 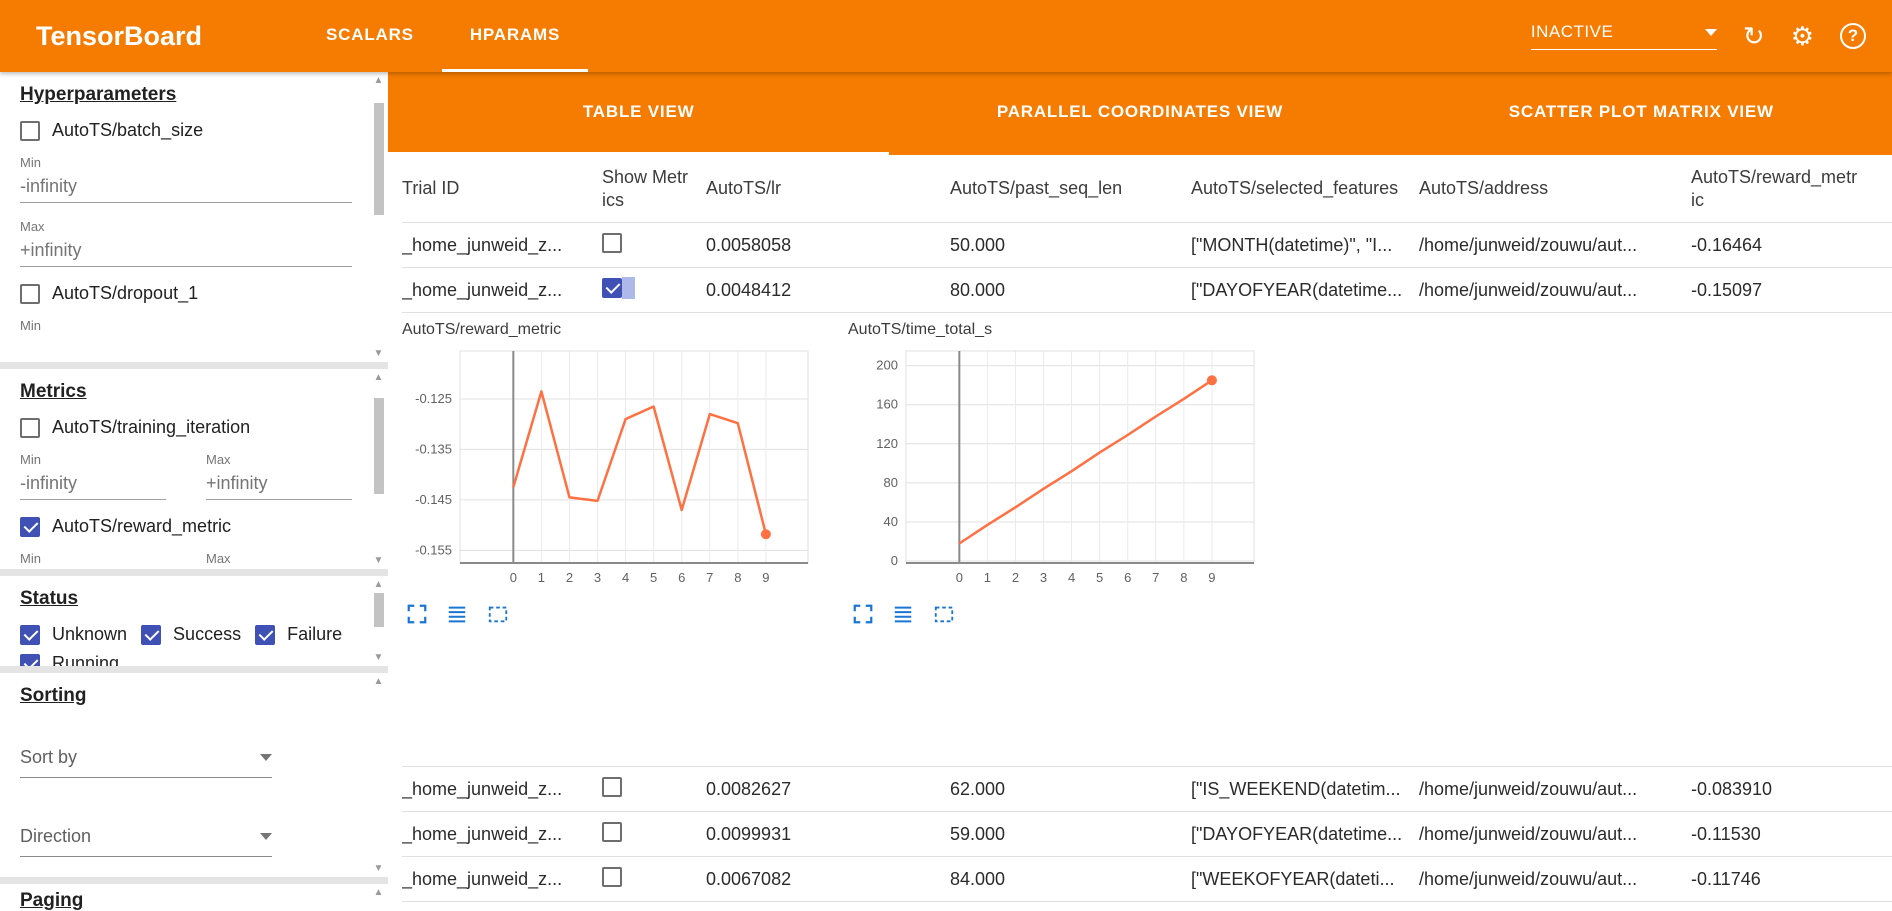 I want to click on lr-cell: 0.0099931, so click(x=749, y=833).